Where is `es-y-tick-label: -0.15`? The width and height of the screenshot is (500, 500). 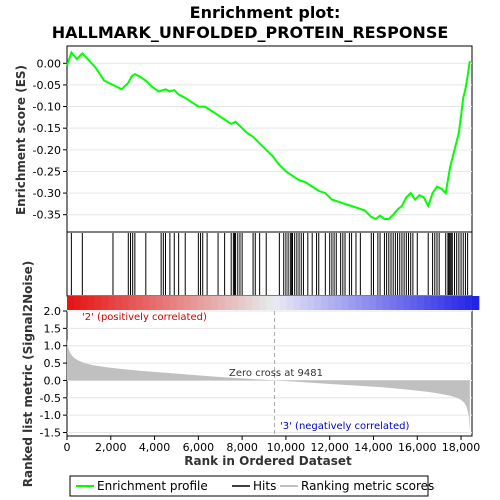
es-y-tick-label: -0.15 is located at coordinates (47, 128).